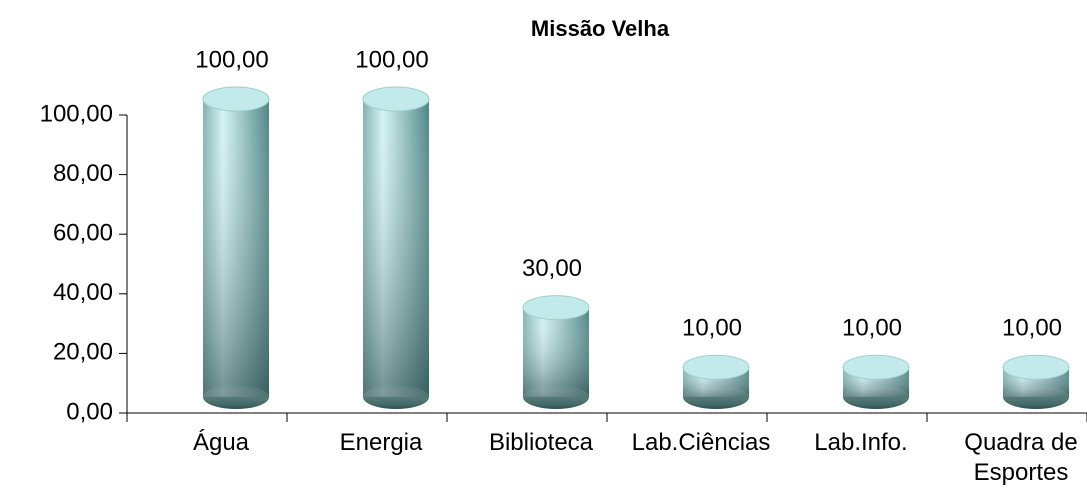  I want to click on y-tick-label: 40,00, so click(83, 292).